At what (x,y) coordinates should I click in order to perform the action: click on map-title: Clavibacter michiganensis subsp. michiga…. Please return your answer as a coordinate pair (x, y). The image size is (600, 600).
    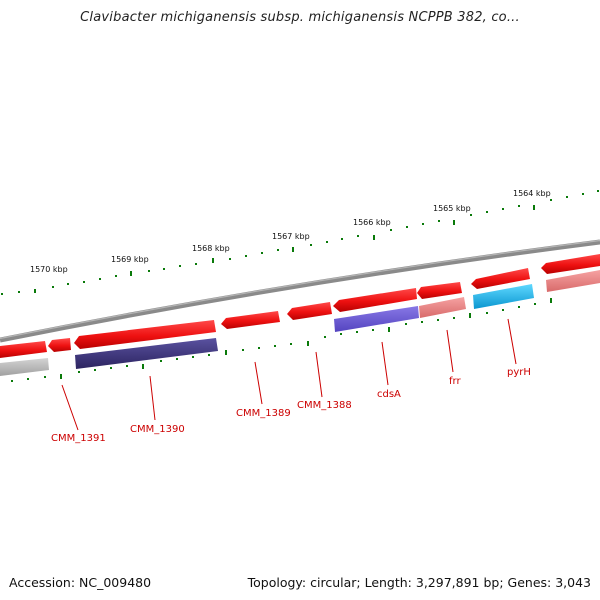
    Looking at the image, I should click on (300, 17).